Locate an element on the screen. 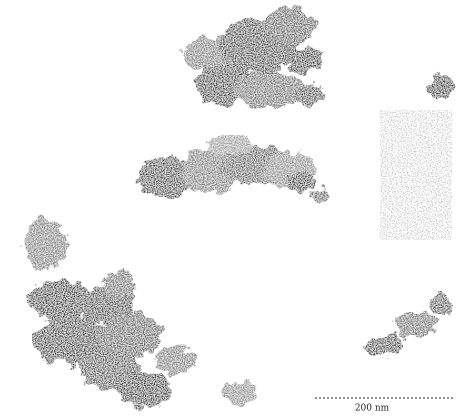 Image resolution: width=456 pixels, height=416 pixels. scale-bar-label: 200 nm is located at coordinates (372, 409).